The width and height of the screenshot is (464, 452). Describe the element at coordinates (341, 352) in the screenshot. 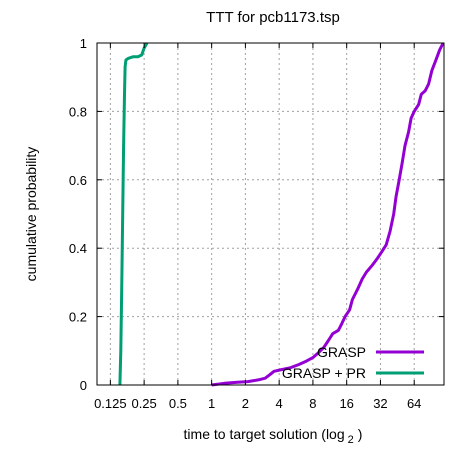

I see `legend-label: GRASP` at that location.